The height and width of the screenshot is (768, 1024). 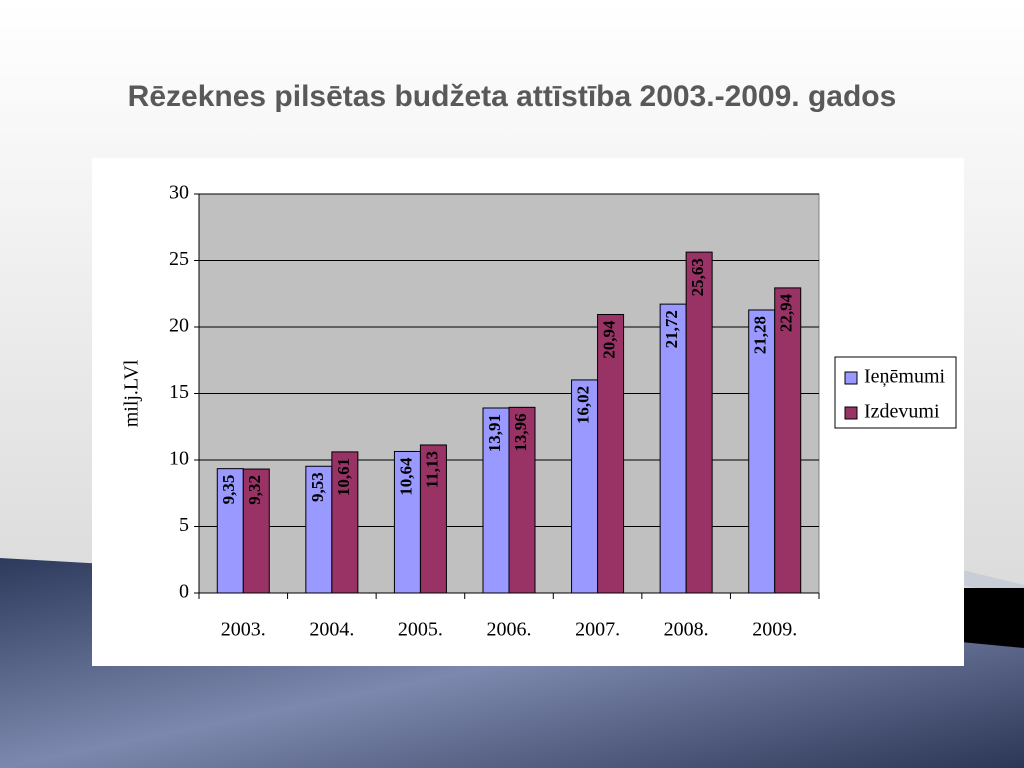 I want to click on value-label: 20,94, so click(x=608, y=339).